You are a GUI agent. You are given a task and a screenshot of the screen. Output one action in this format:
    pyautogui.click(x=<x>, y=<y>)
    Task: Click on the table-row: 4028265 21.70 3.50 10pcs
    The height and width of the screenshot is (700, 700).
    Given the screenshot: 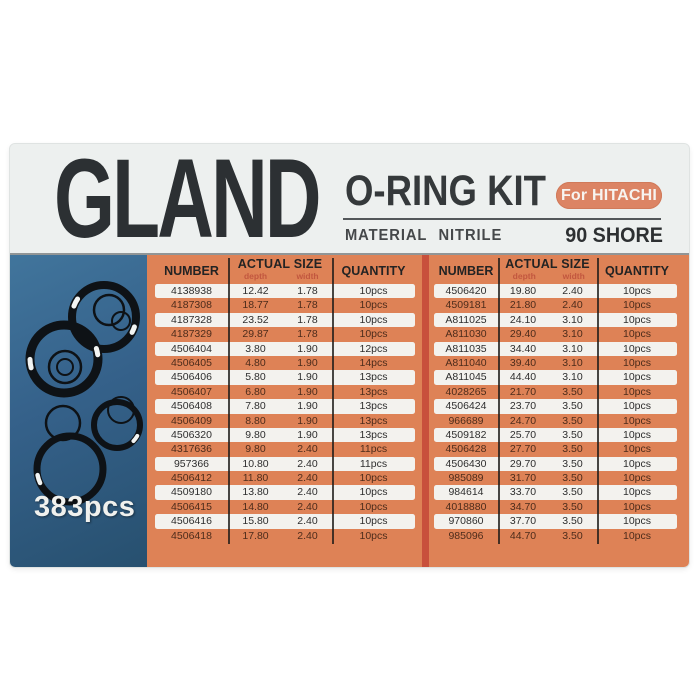 What is the action you would take?
    pyautogui.click(x=555, y=392)
    